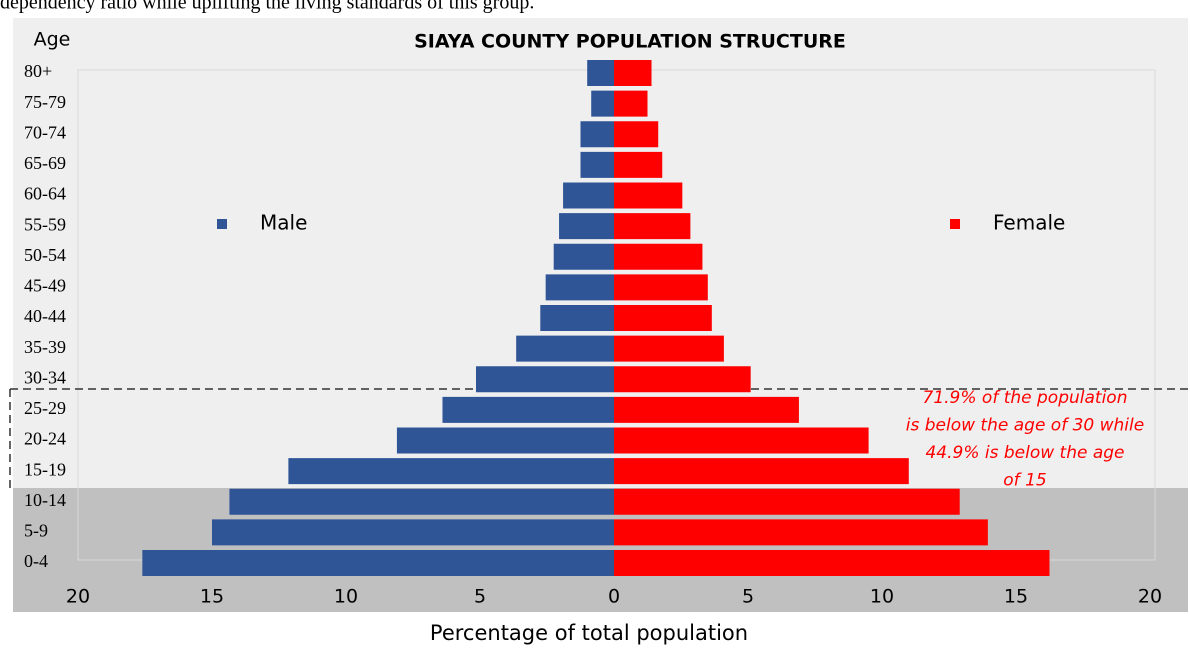 The image size is (1190, 653). I want to click on y-tick-label: 50-54, so click(45, 255).